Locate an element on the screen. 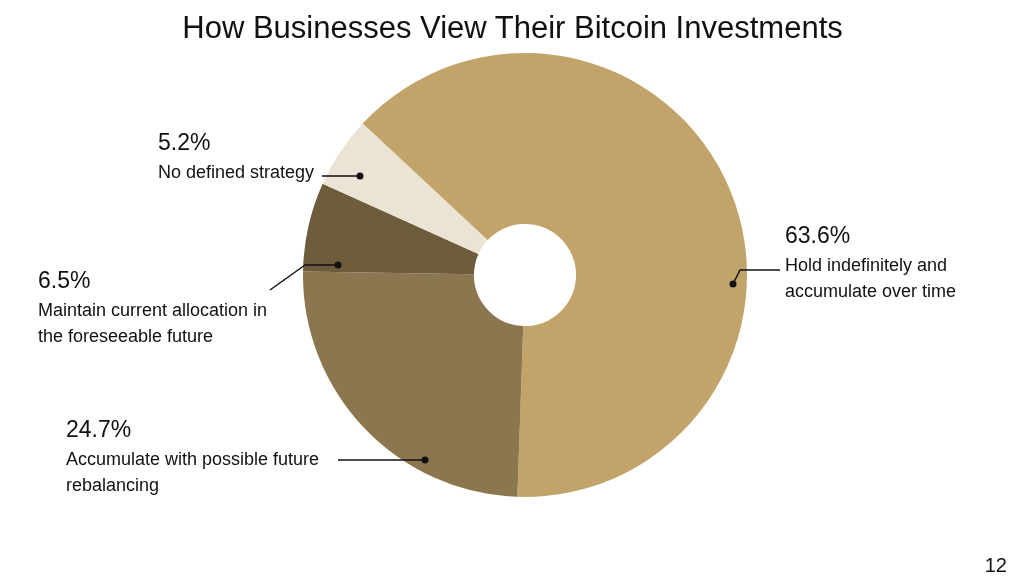 This screenshot has width=1025, height=585. slice-label: Accumulate with possible future rebalancing is located at coordinates (193, 472).